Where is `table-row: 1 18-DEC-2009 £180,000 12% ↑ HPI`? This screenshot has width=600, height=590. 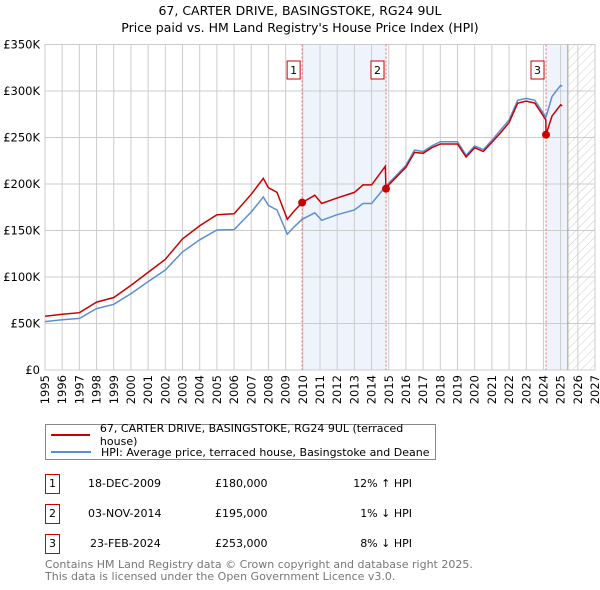 table-row: 1 18-DEC-2009 £180,000 12% ↑ HPI is located at coordinates (245, 484).